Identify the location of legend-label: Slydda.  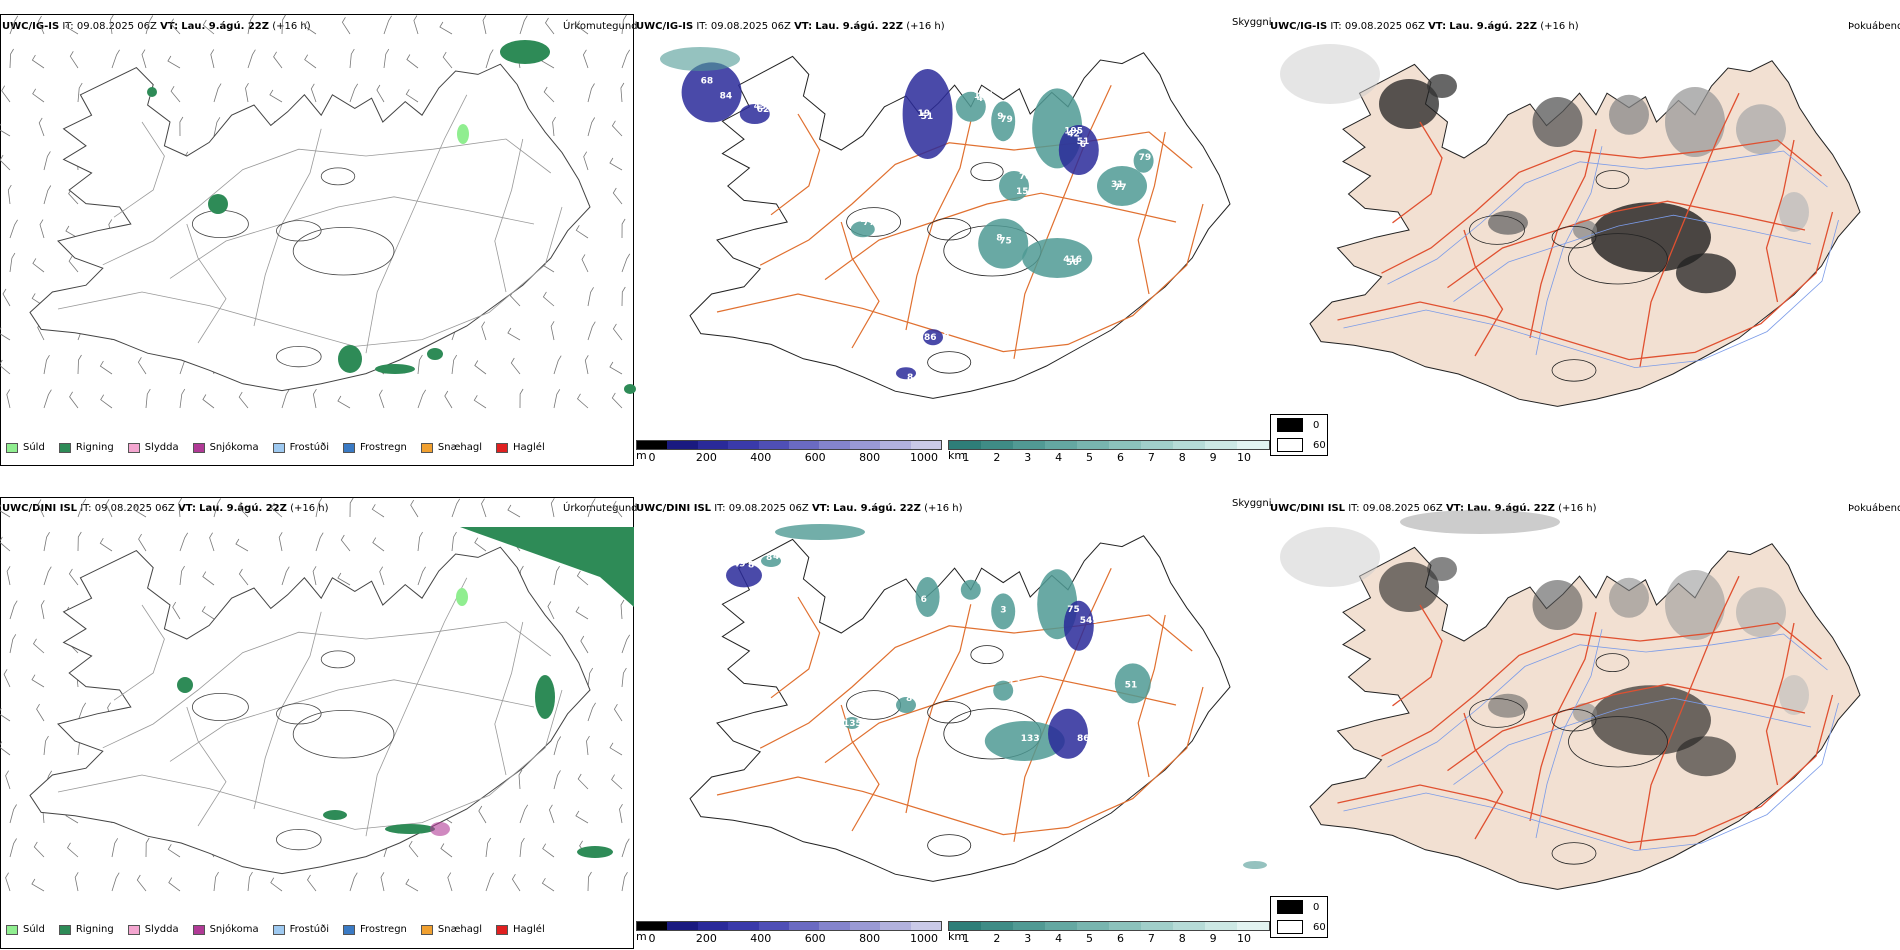
(161, 929).